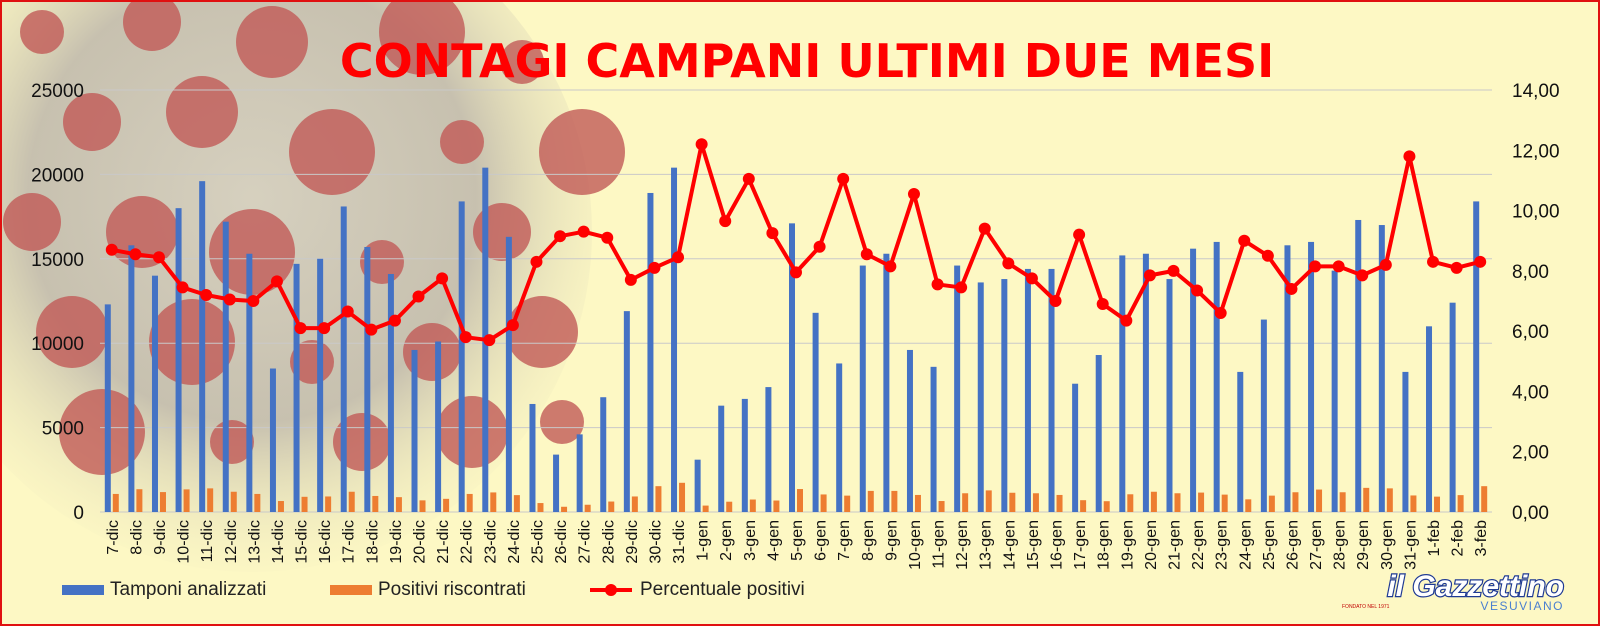 This screenshot has width=1600, height=626. What do you see at coordinates (915, 545) in the screenshot?
I see `x-tick-label: 10-gen` at bounding box center [915, 545].